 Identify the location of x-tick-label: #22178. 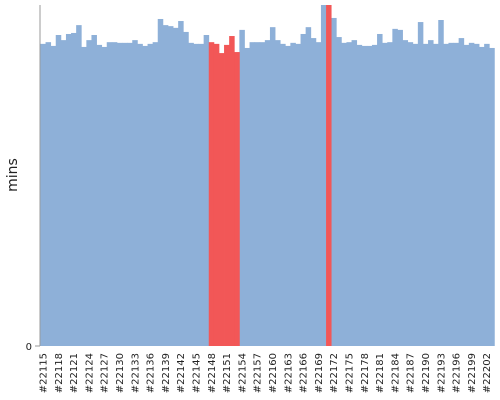
(365, 373).